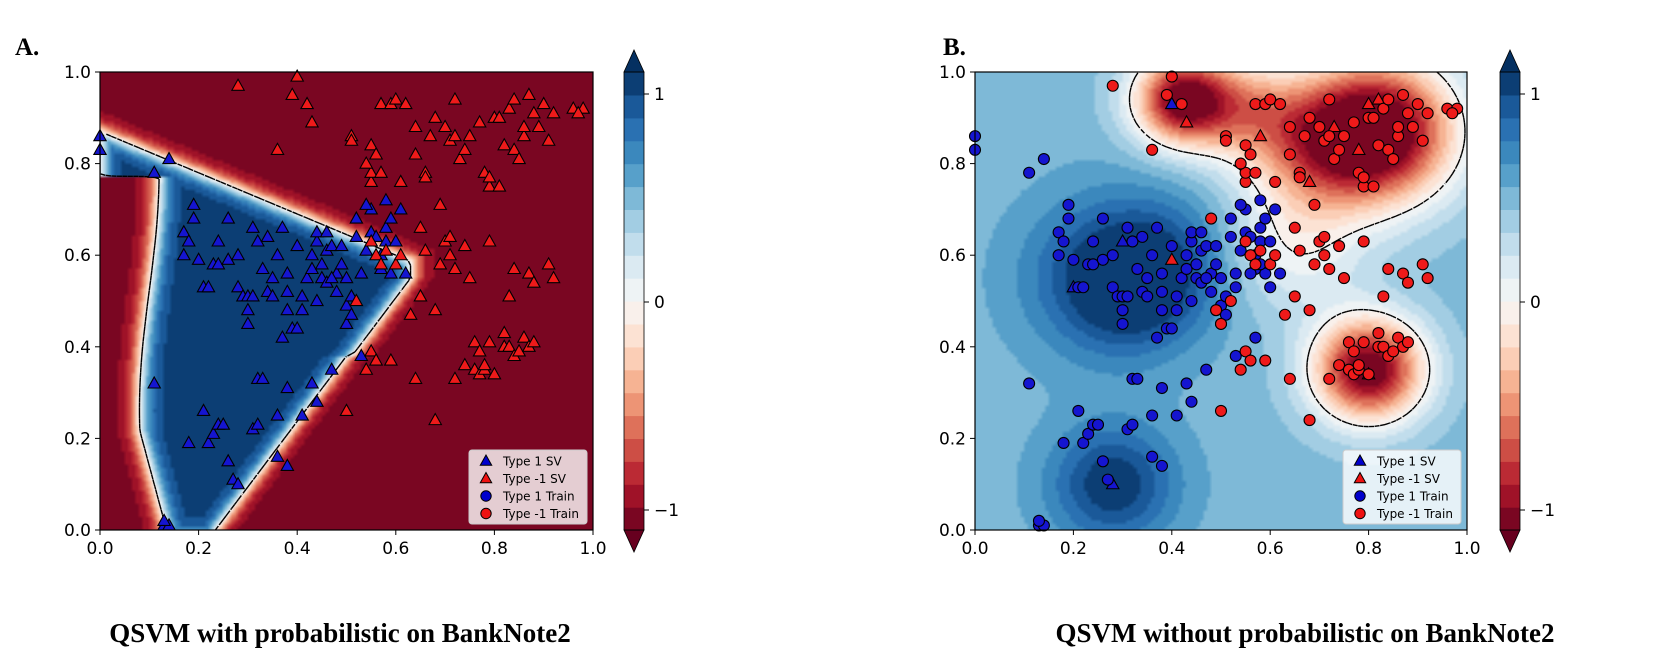 The width and height of the screenshot is (1660, 666). I want to click on panel-a-label: A., so click(27, 47).